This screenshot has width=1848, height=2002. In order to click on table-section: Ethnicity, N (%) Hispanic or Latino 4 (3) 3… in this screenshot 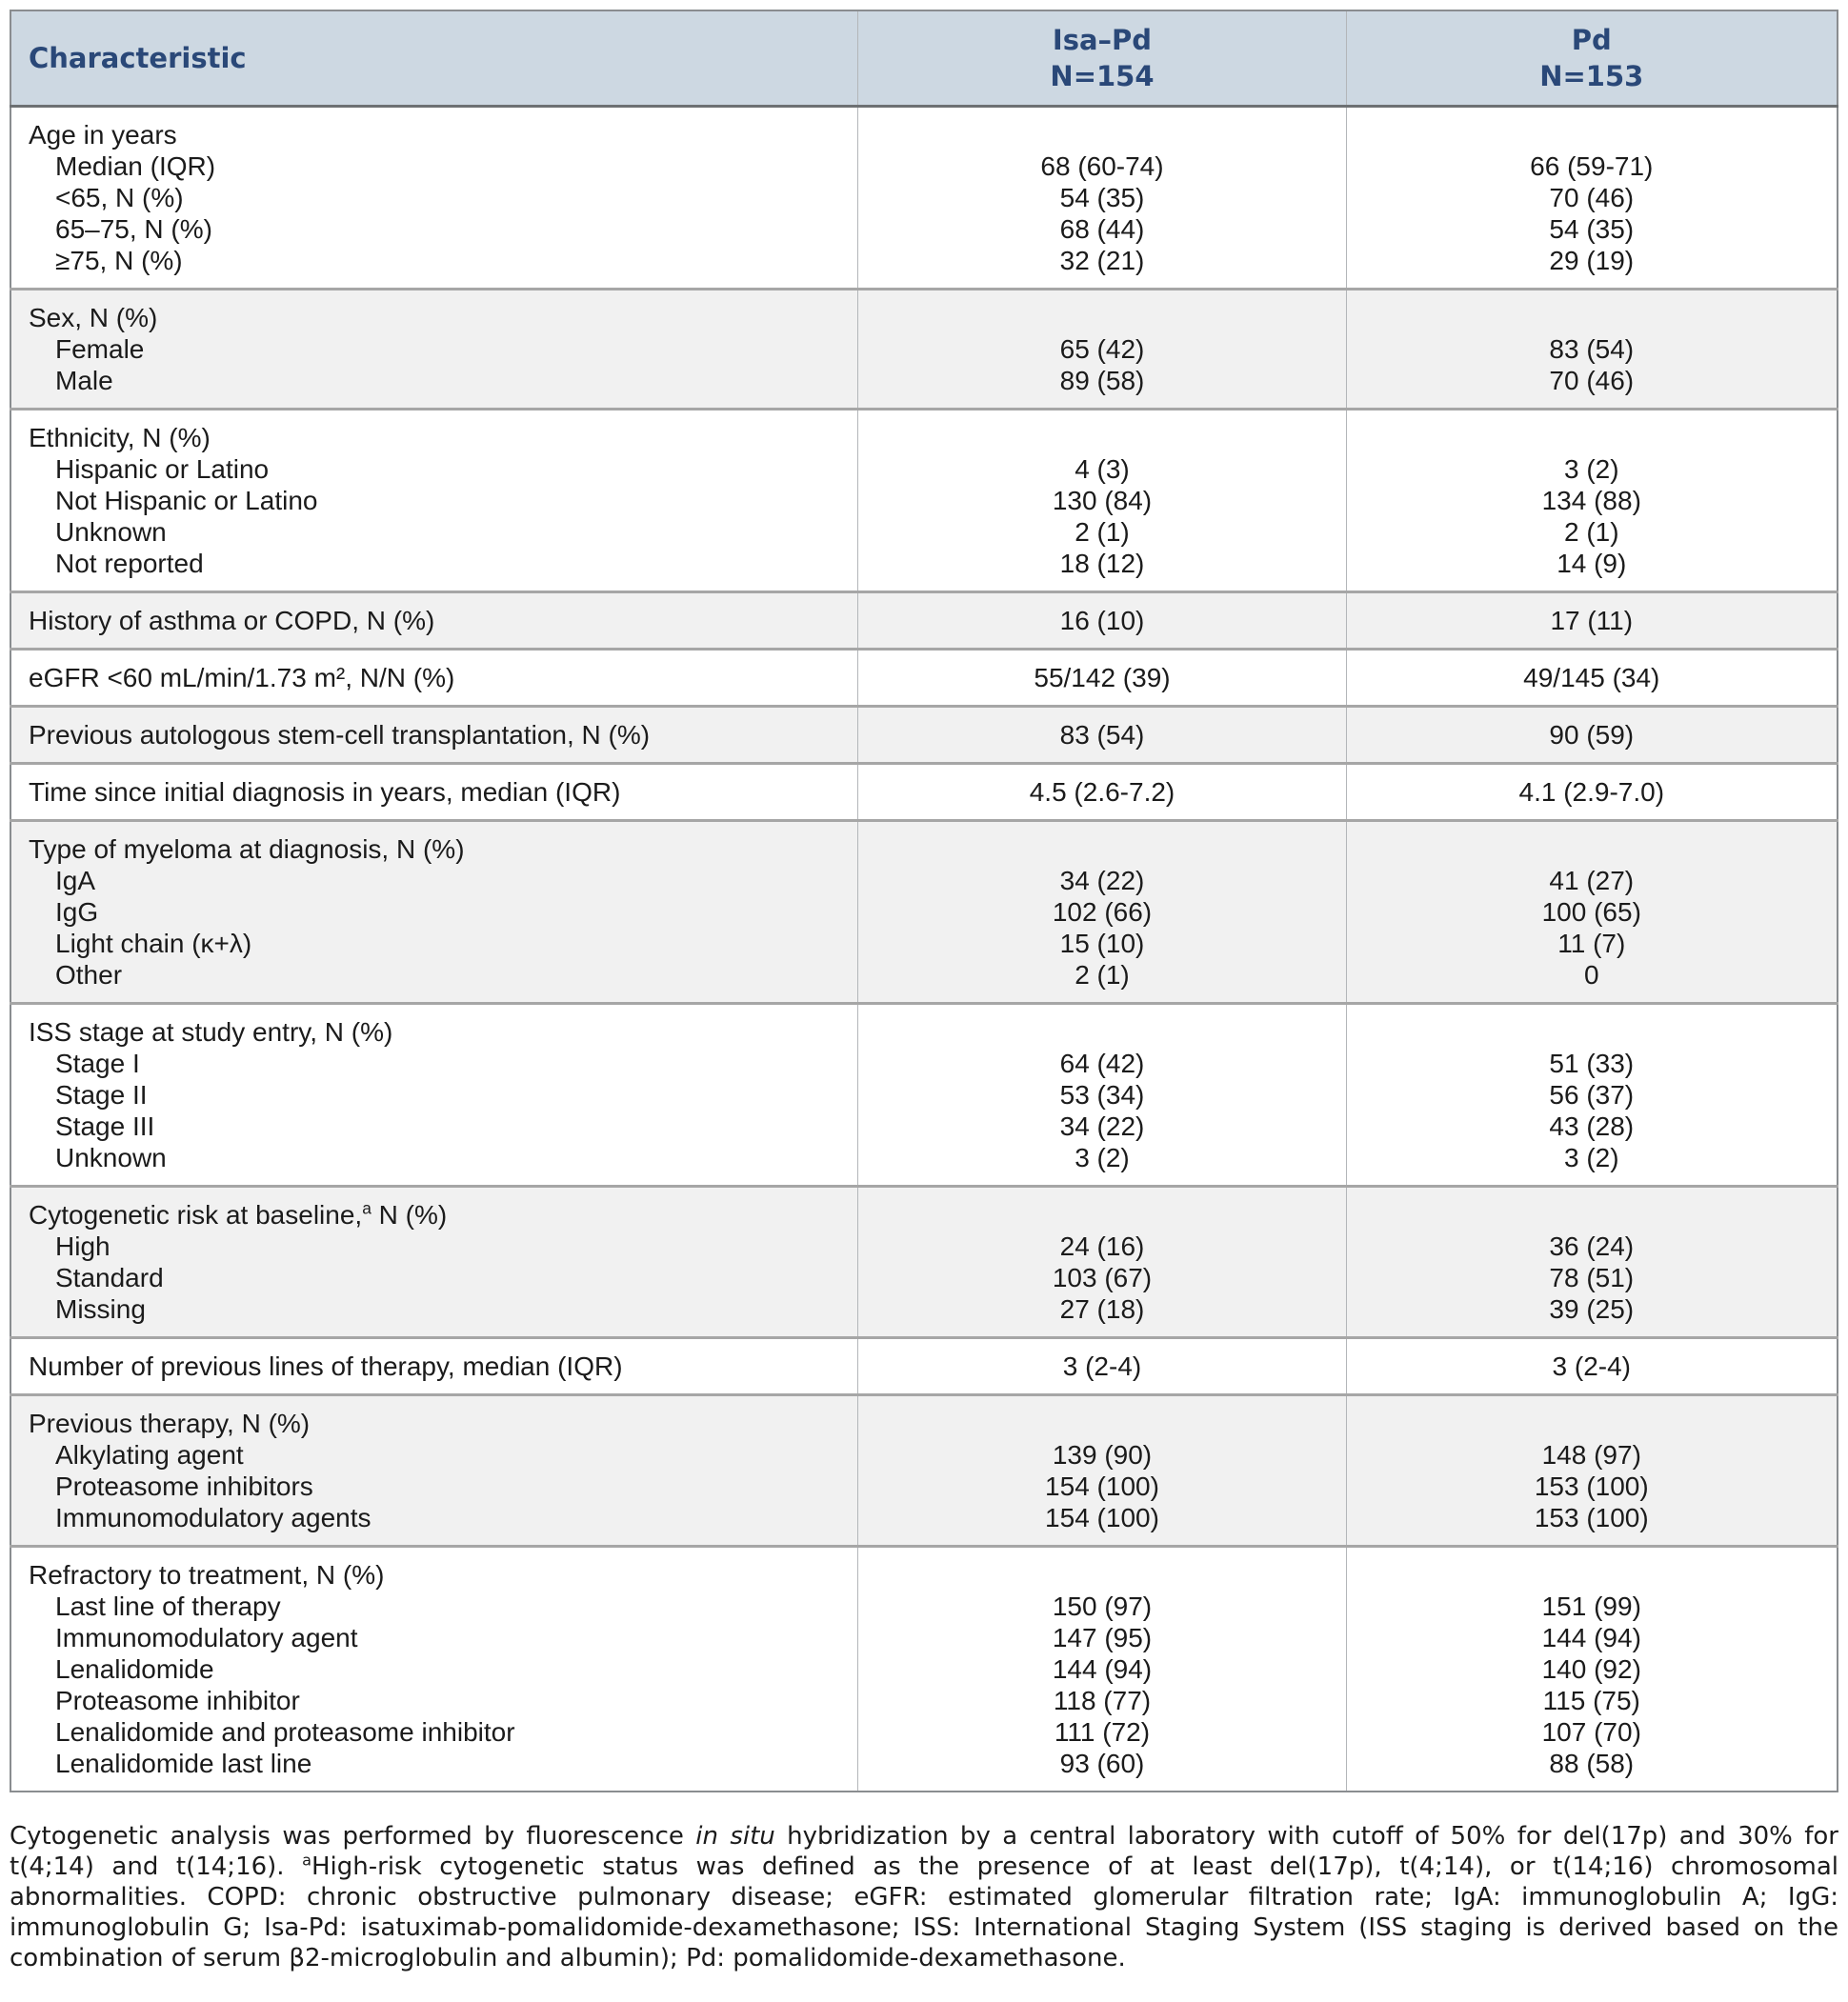, I will do `click(924, 500)`.